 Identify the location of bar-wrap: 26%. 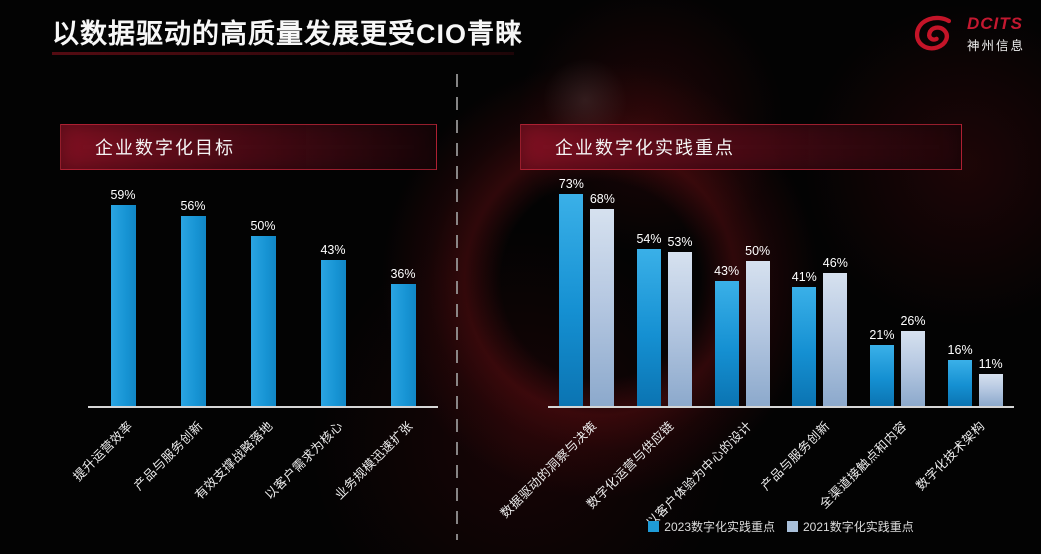
(912, 360).